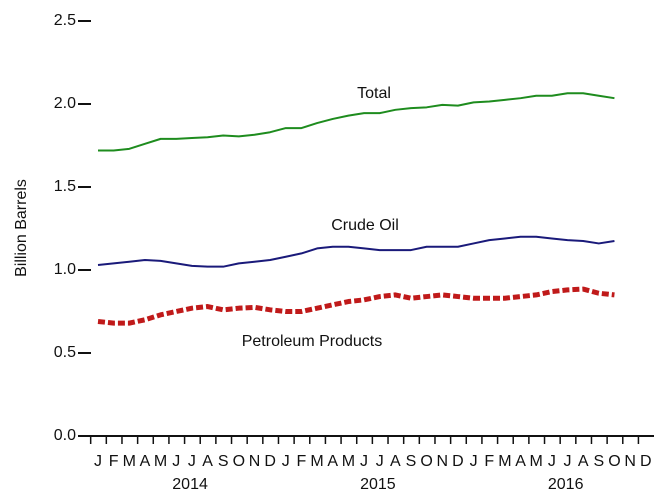 Image resolution: width=654 pixels, height=494 pixels. I want to click on annotation: Petroleum Products, so click(312, 341).